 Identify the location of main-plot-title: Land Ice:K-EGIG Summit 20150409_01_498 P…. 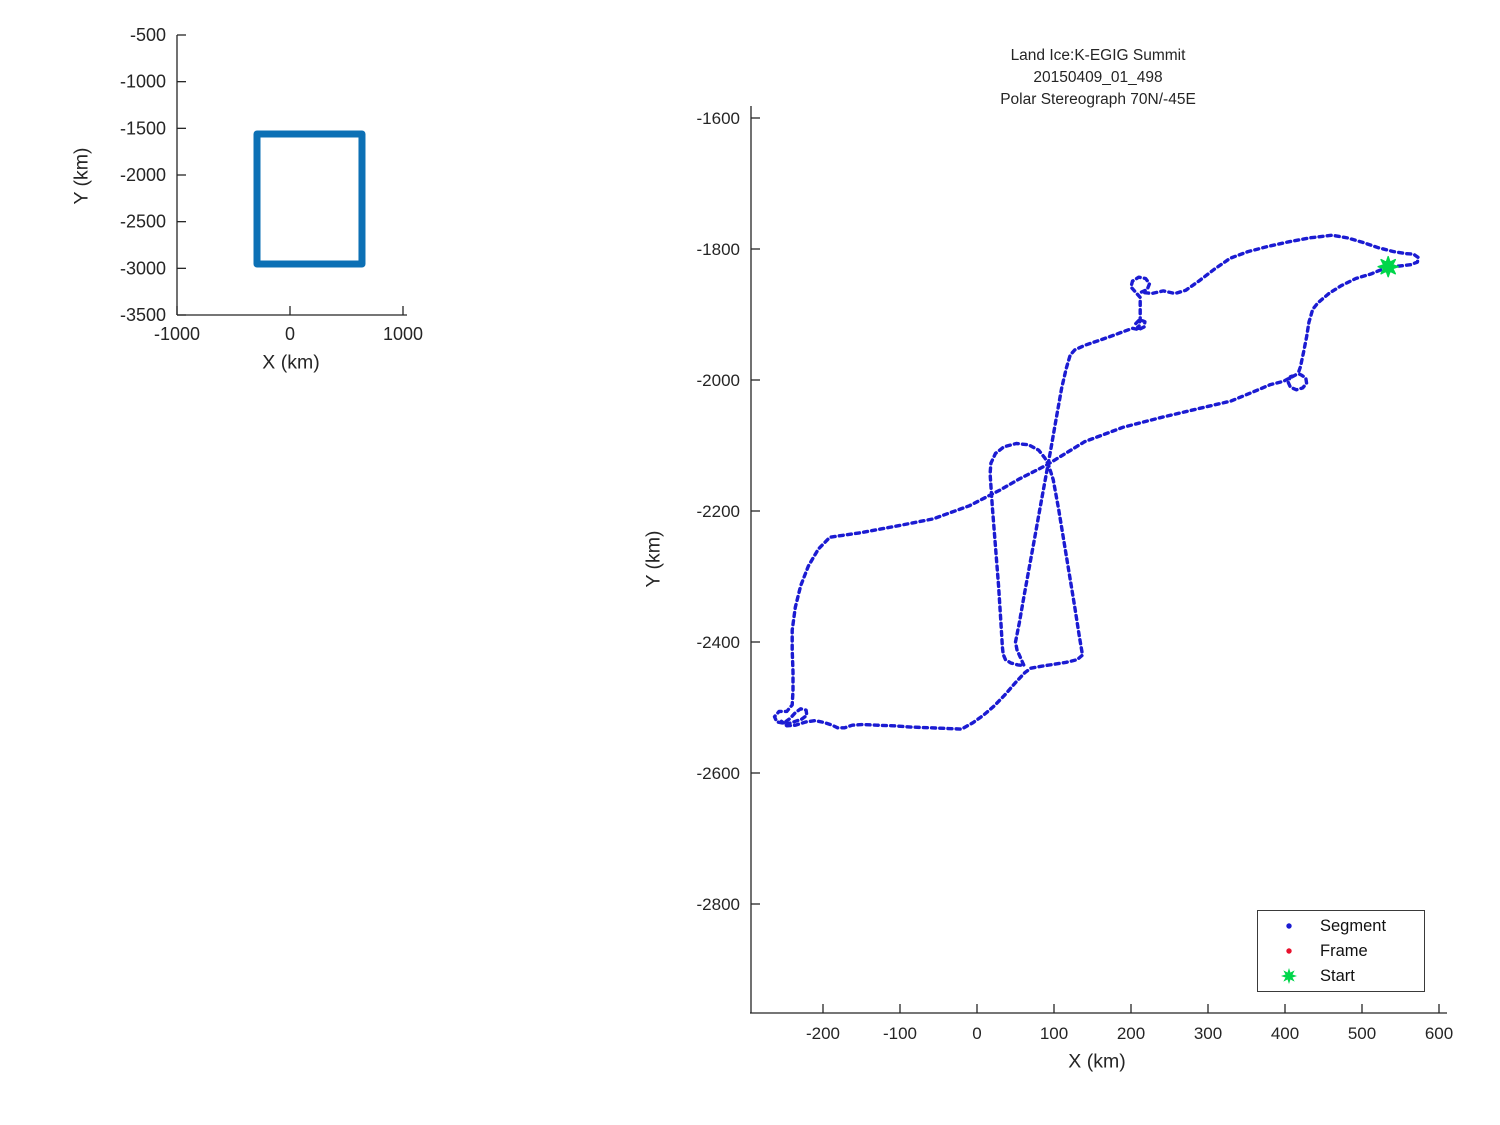
(1098, 78).